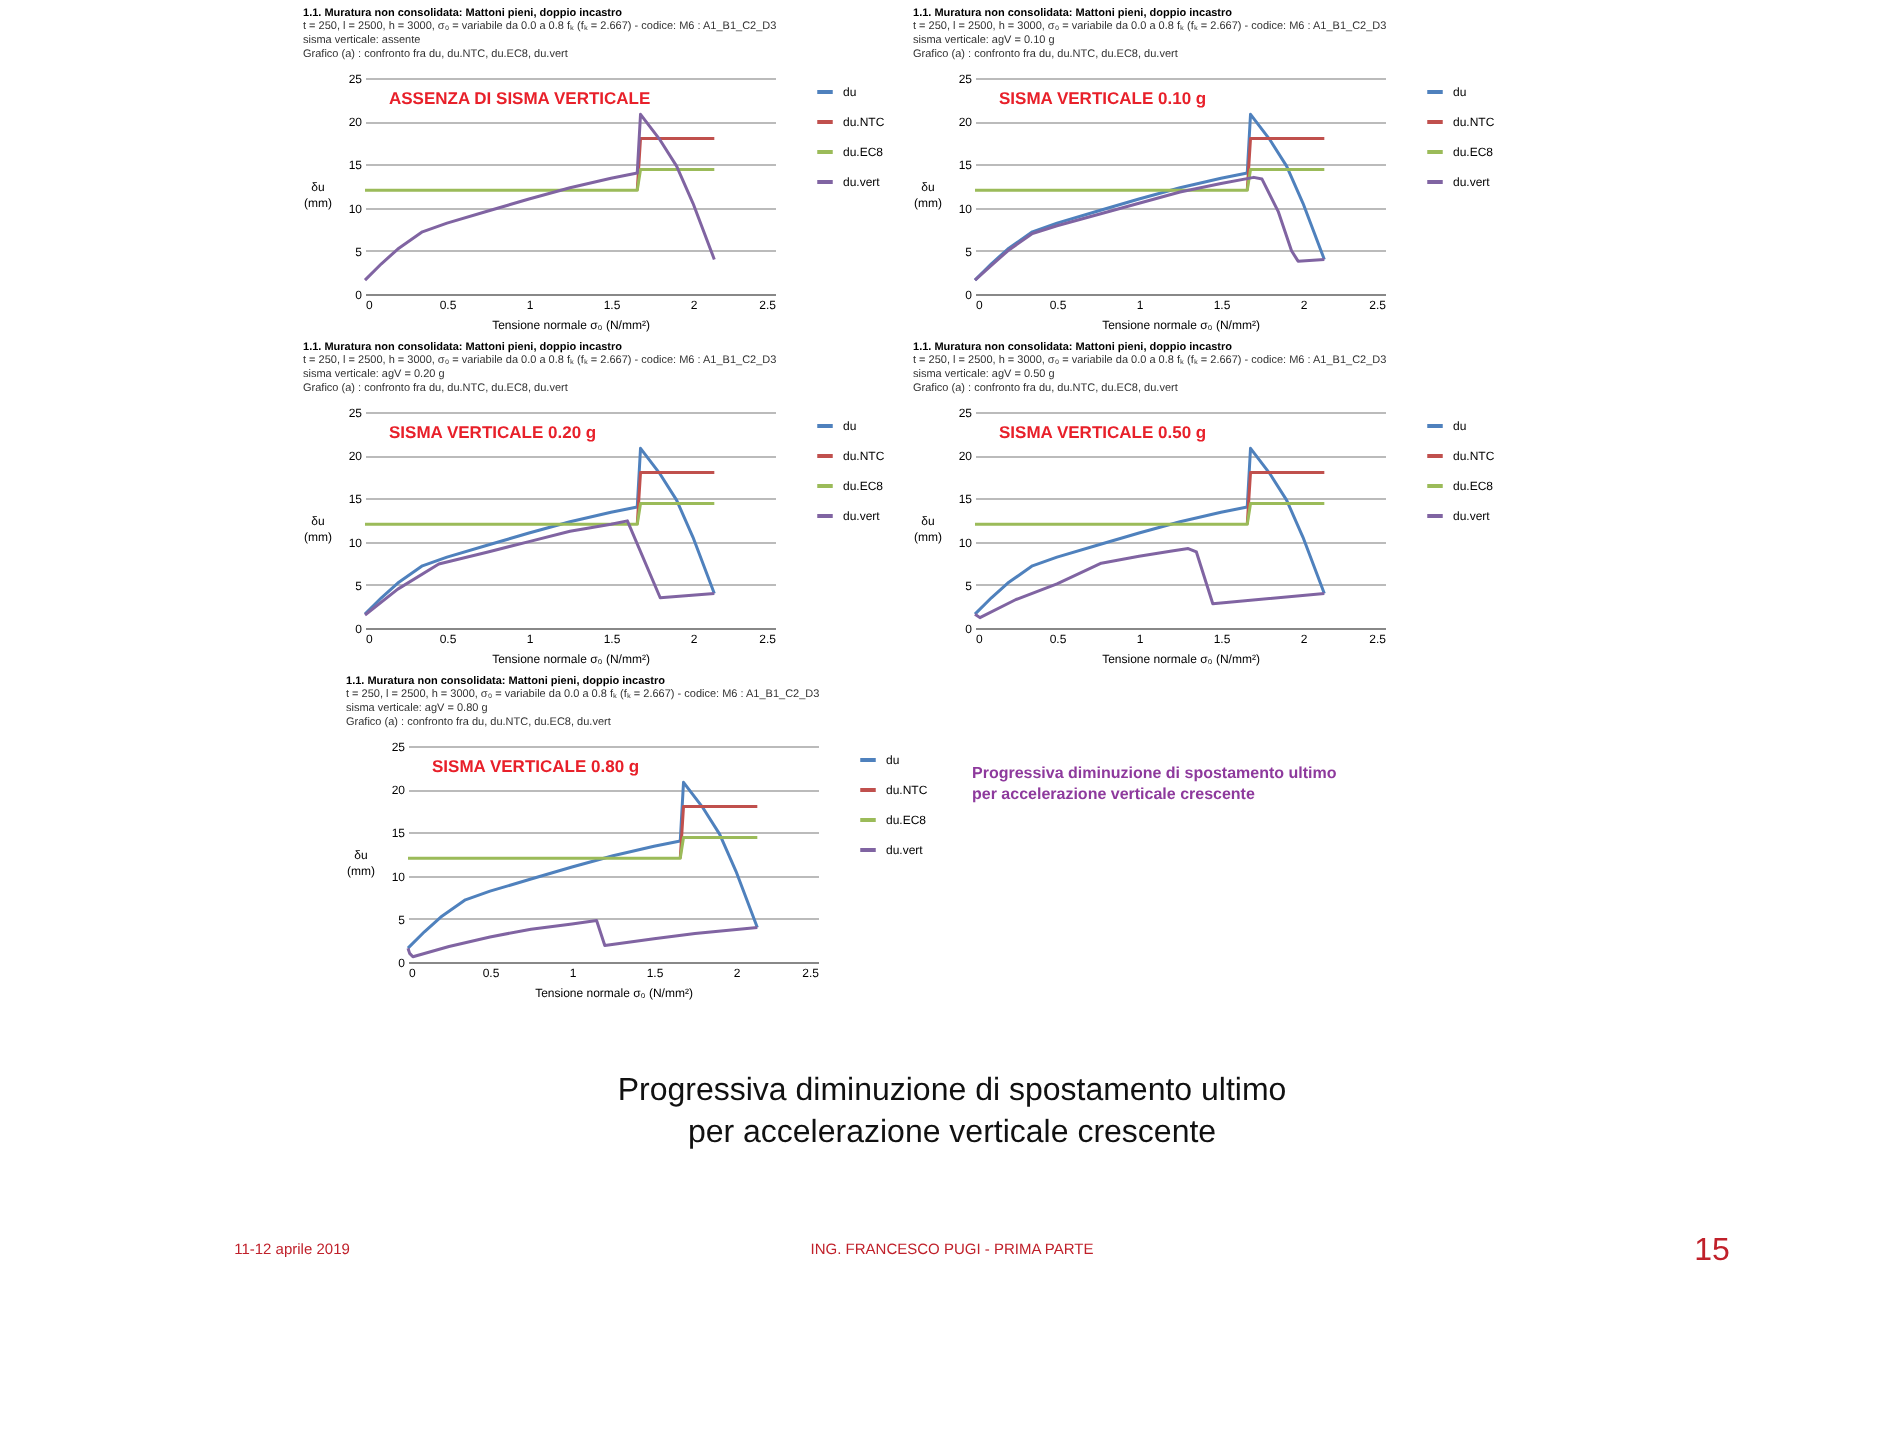  Describe the element at coordinates (1103, 432) in the screenshot. I see `annotation: SISMA VERTICALE 0.50 g` at that location.